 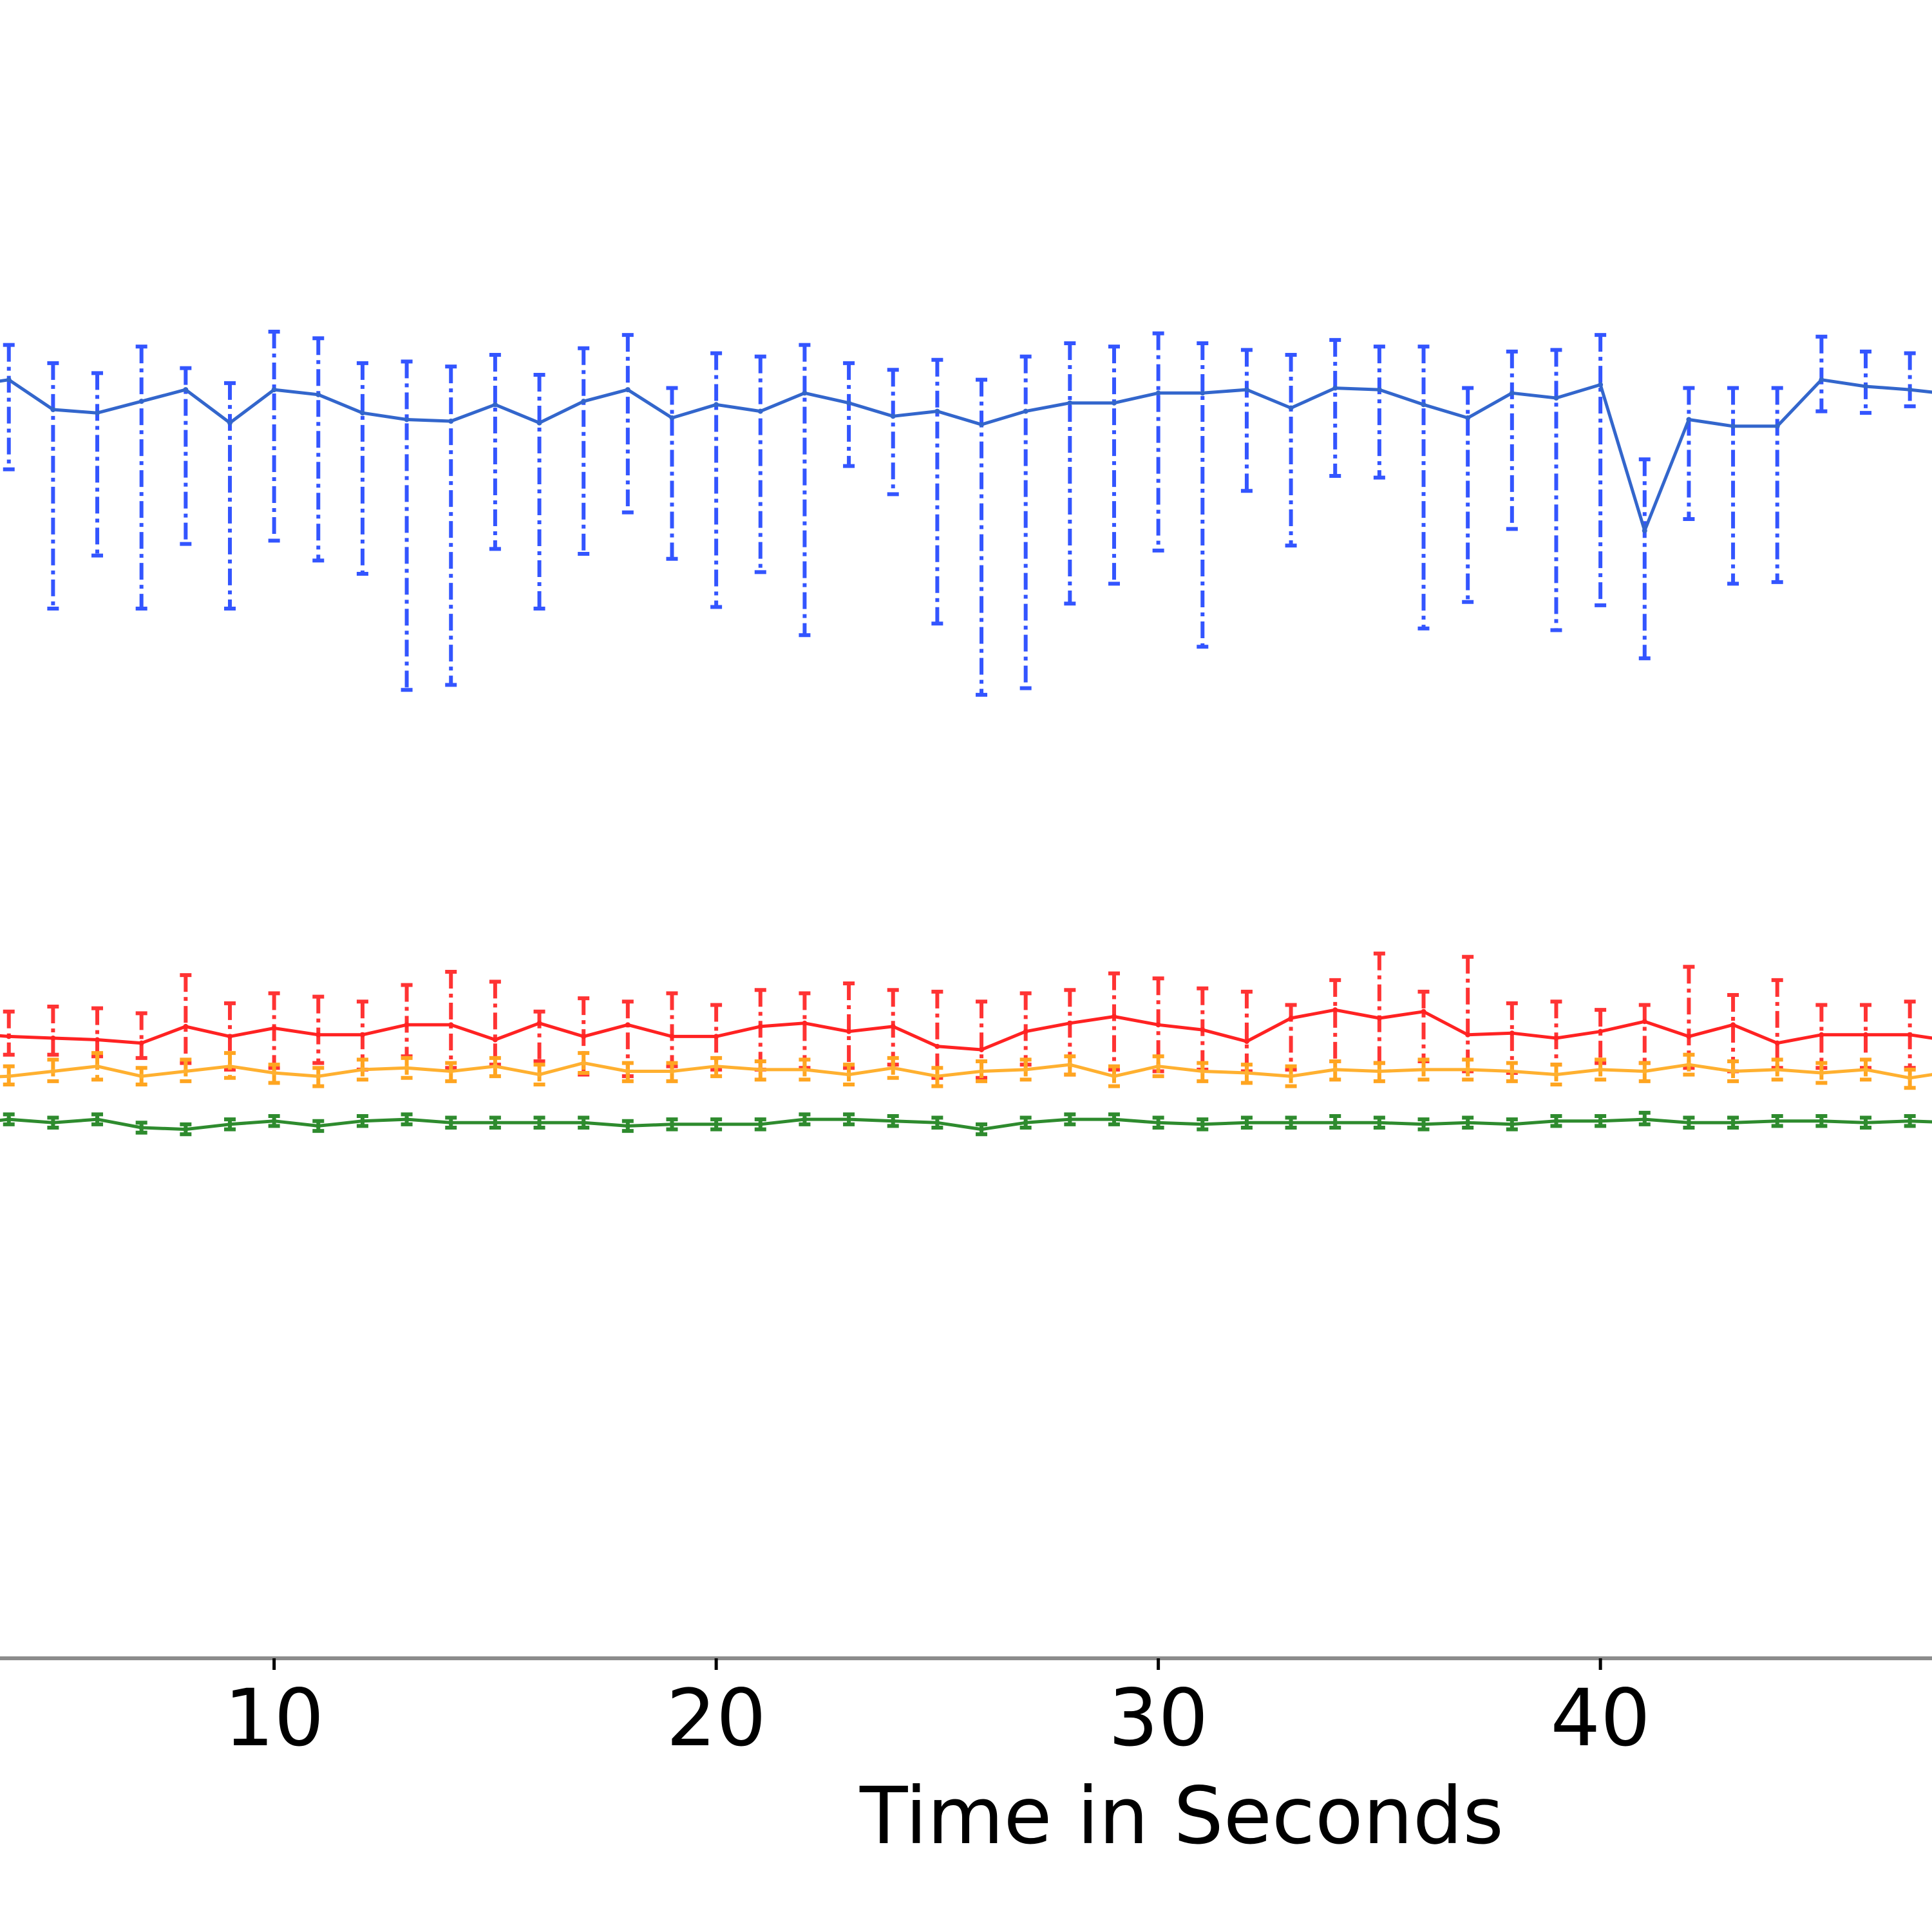 What do you see at coordinates (938, 1711) in the screenshot?
I see `x-ticks: 10 20 30 40` at bounding box center [938, 1711].